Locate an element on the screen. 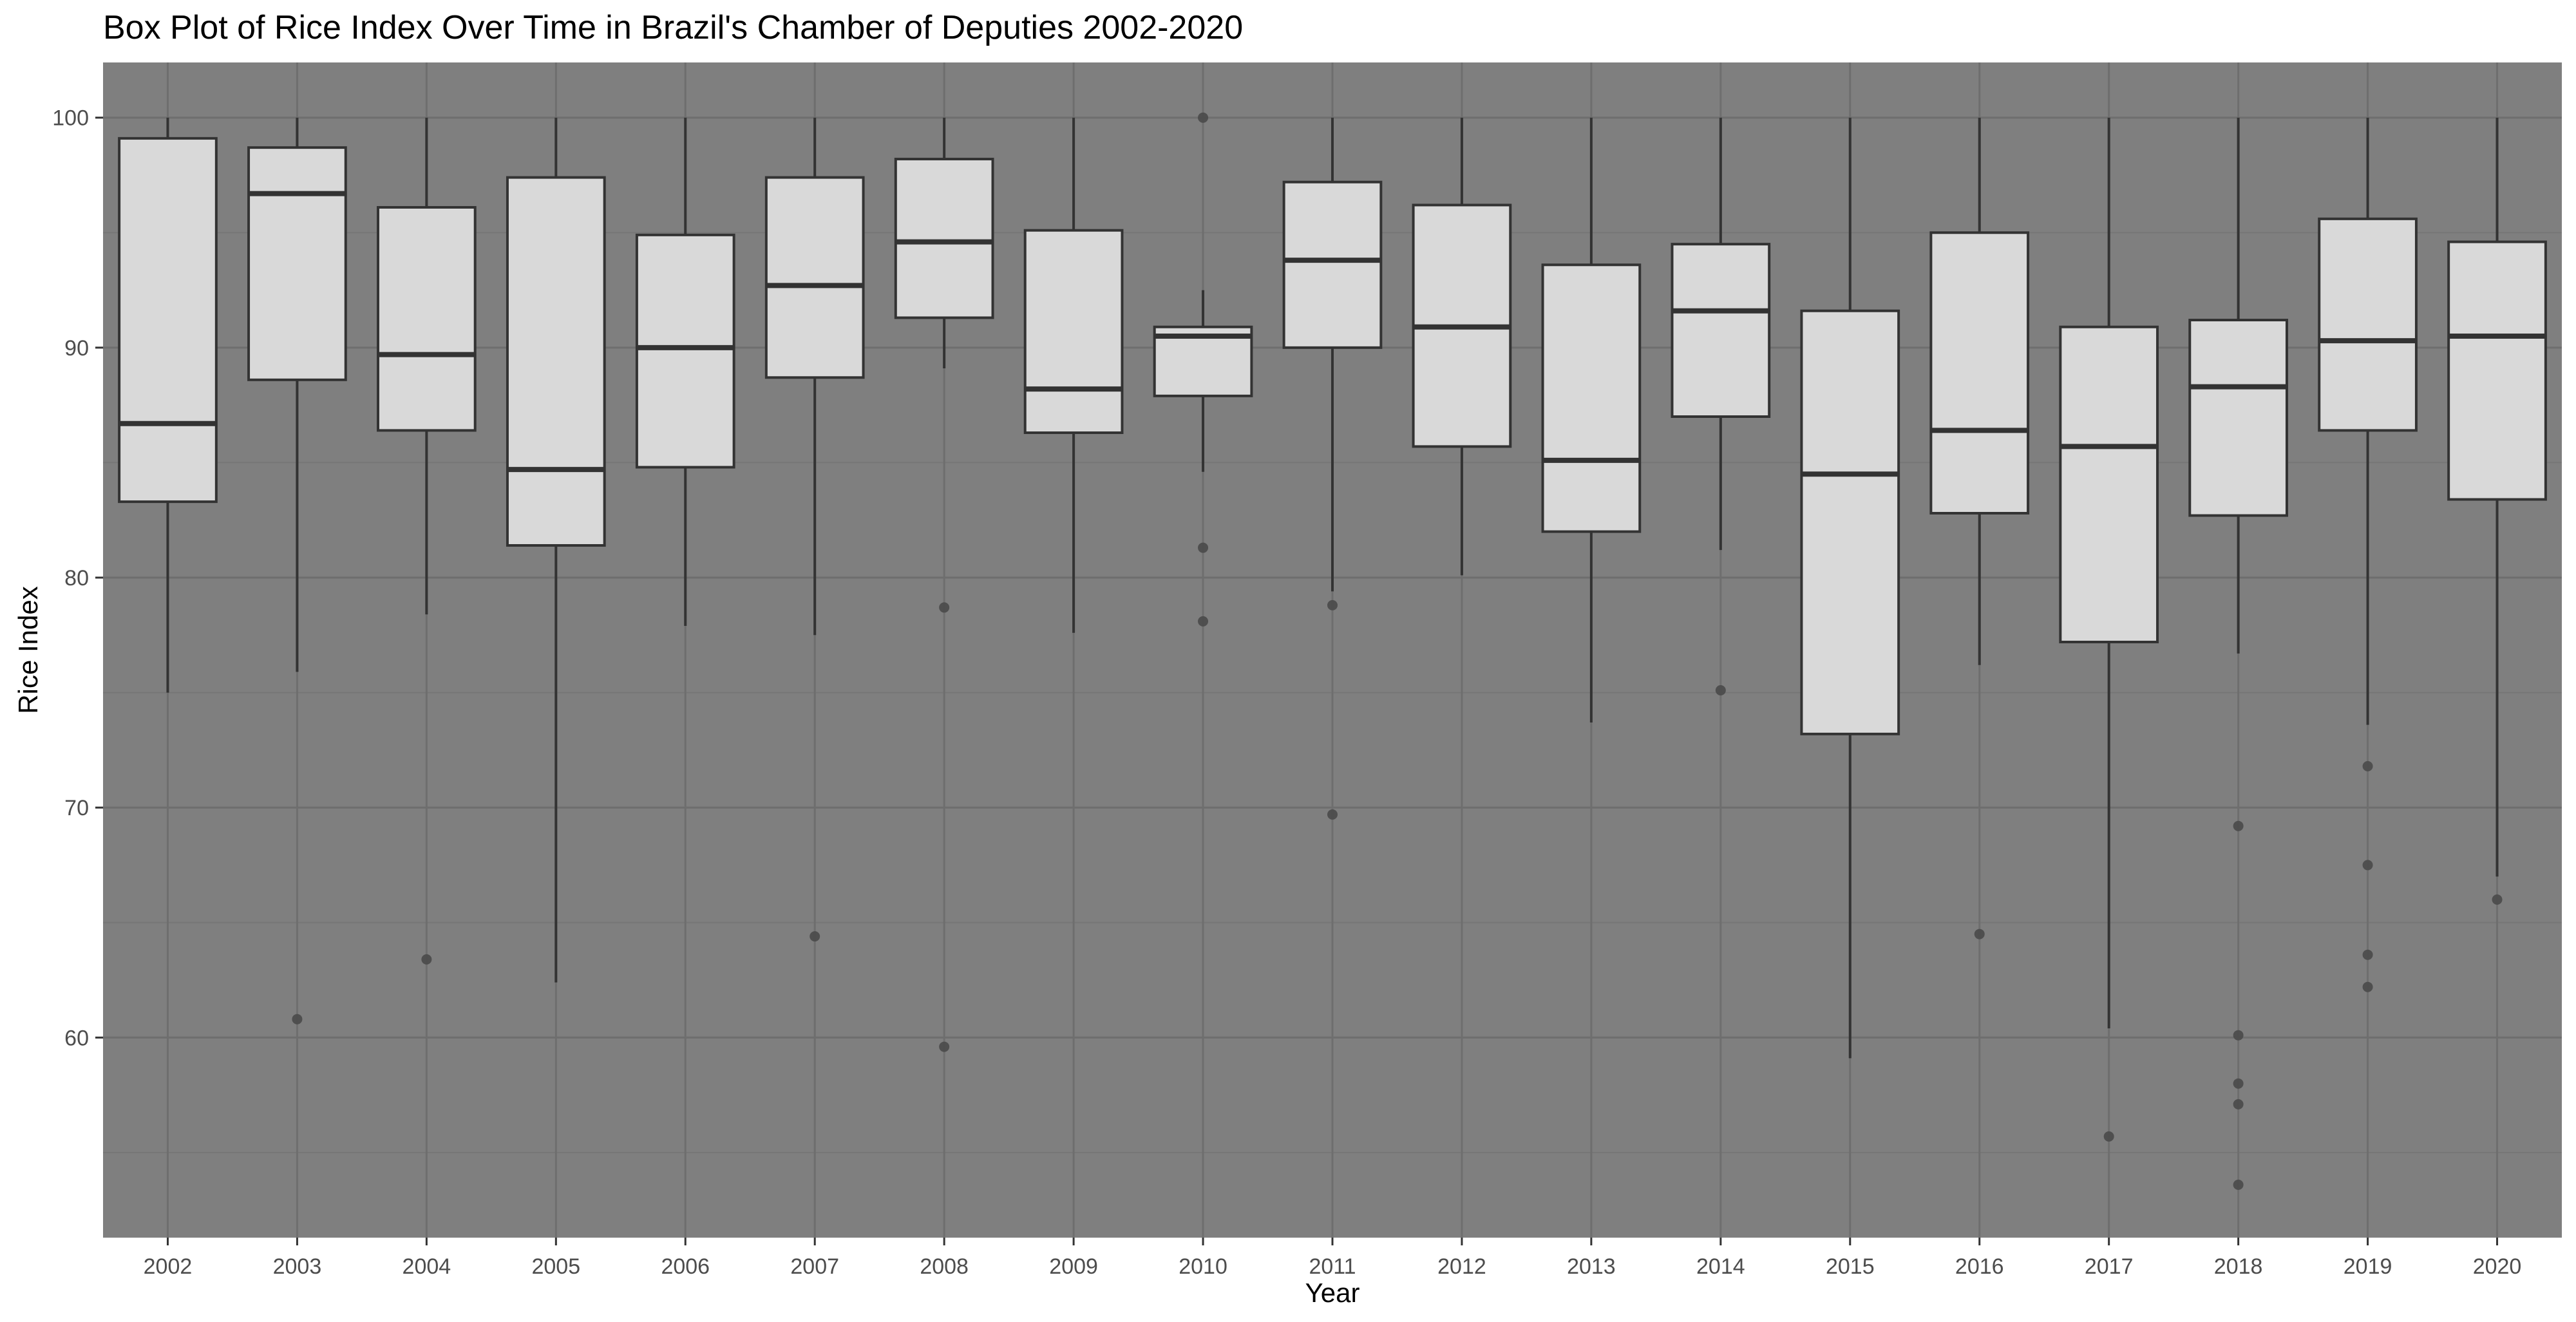 The height and width of the screenshot is (1322, 2576). box-2011 is located at coordinates (1333, 468).